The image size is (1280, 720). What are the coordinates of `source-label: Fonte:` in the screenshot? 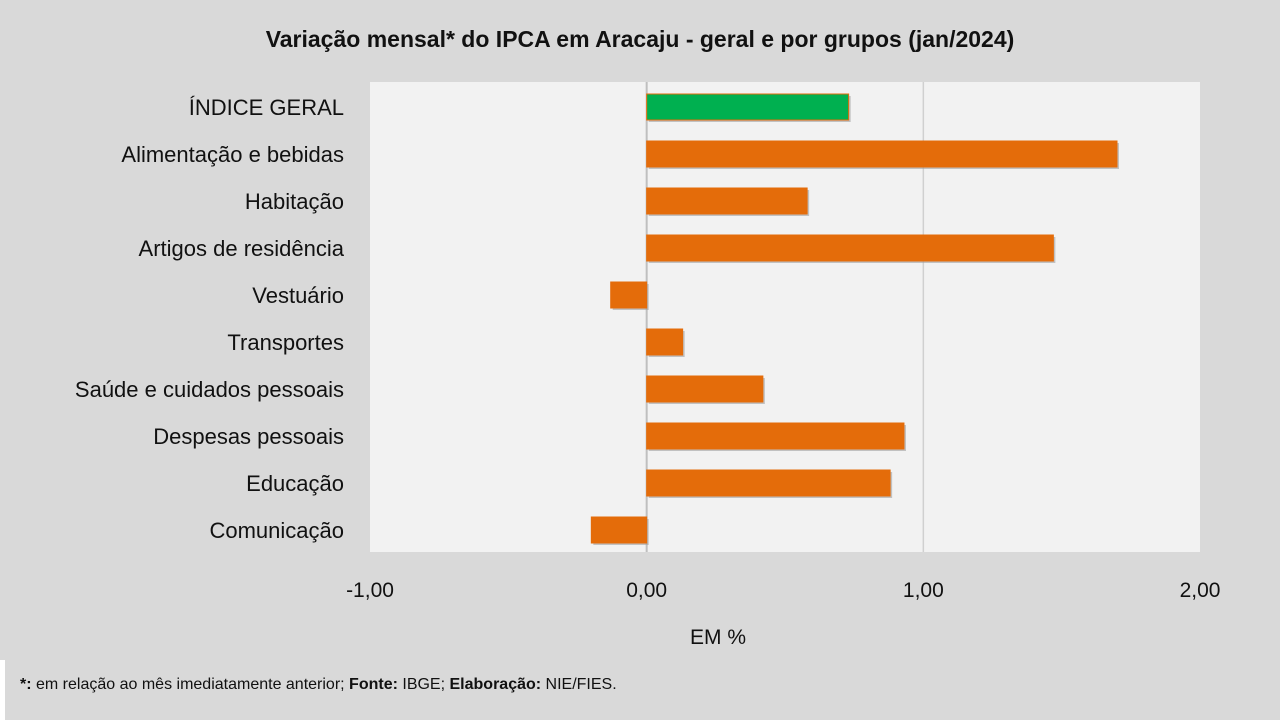 It's located at (373, 684).